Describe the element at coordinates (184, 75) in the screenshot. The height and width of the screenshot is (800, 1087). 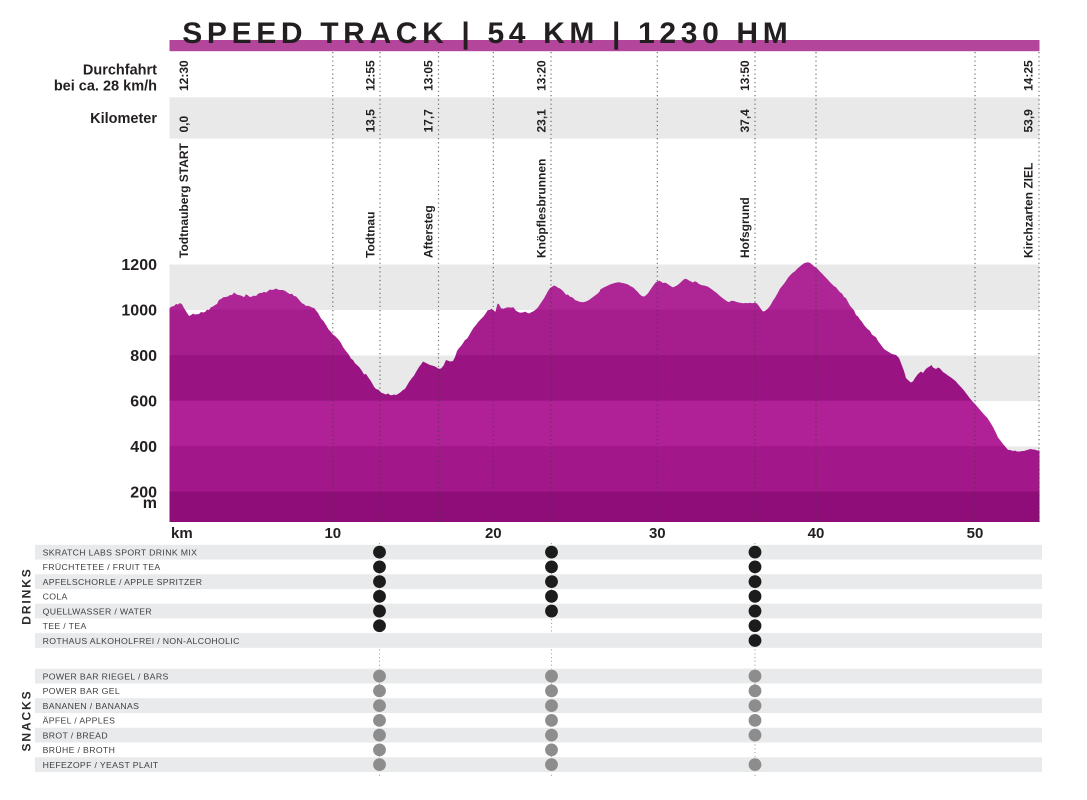
I see `svg-text: 12:30` at that location.